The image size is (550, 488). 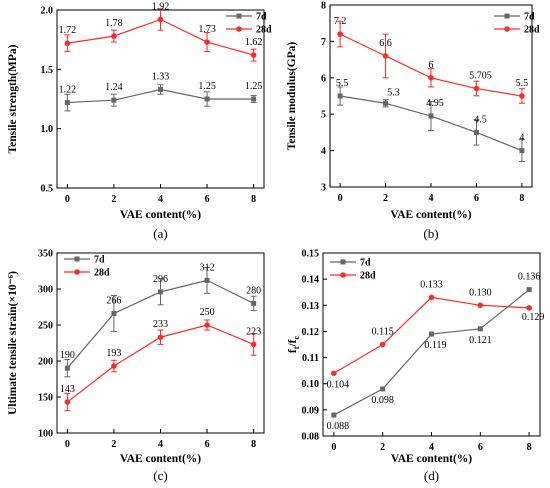 I want to click on data-label: 5.705, so click(x=480, y=76).